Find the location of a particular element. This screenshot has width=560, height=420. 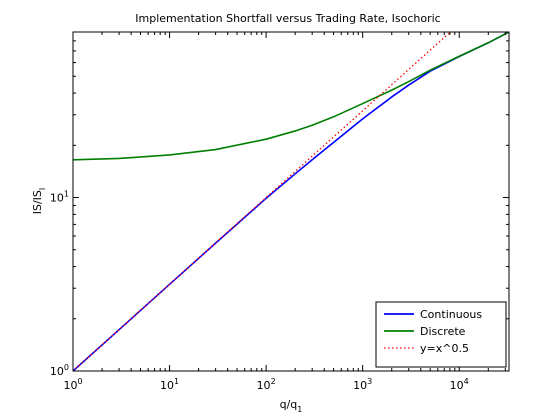

y-tick-label: 10⁰ is located at coordinates (59, 370).